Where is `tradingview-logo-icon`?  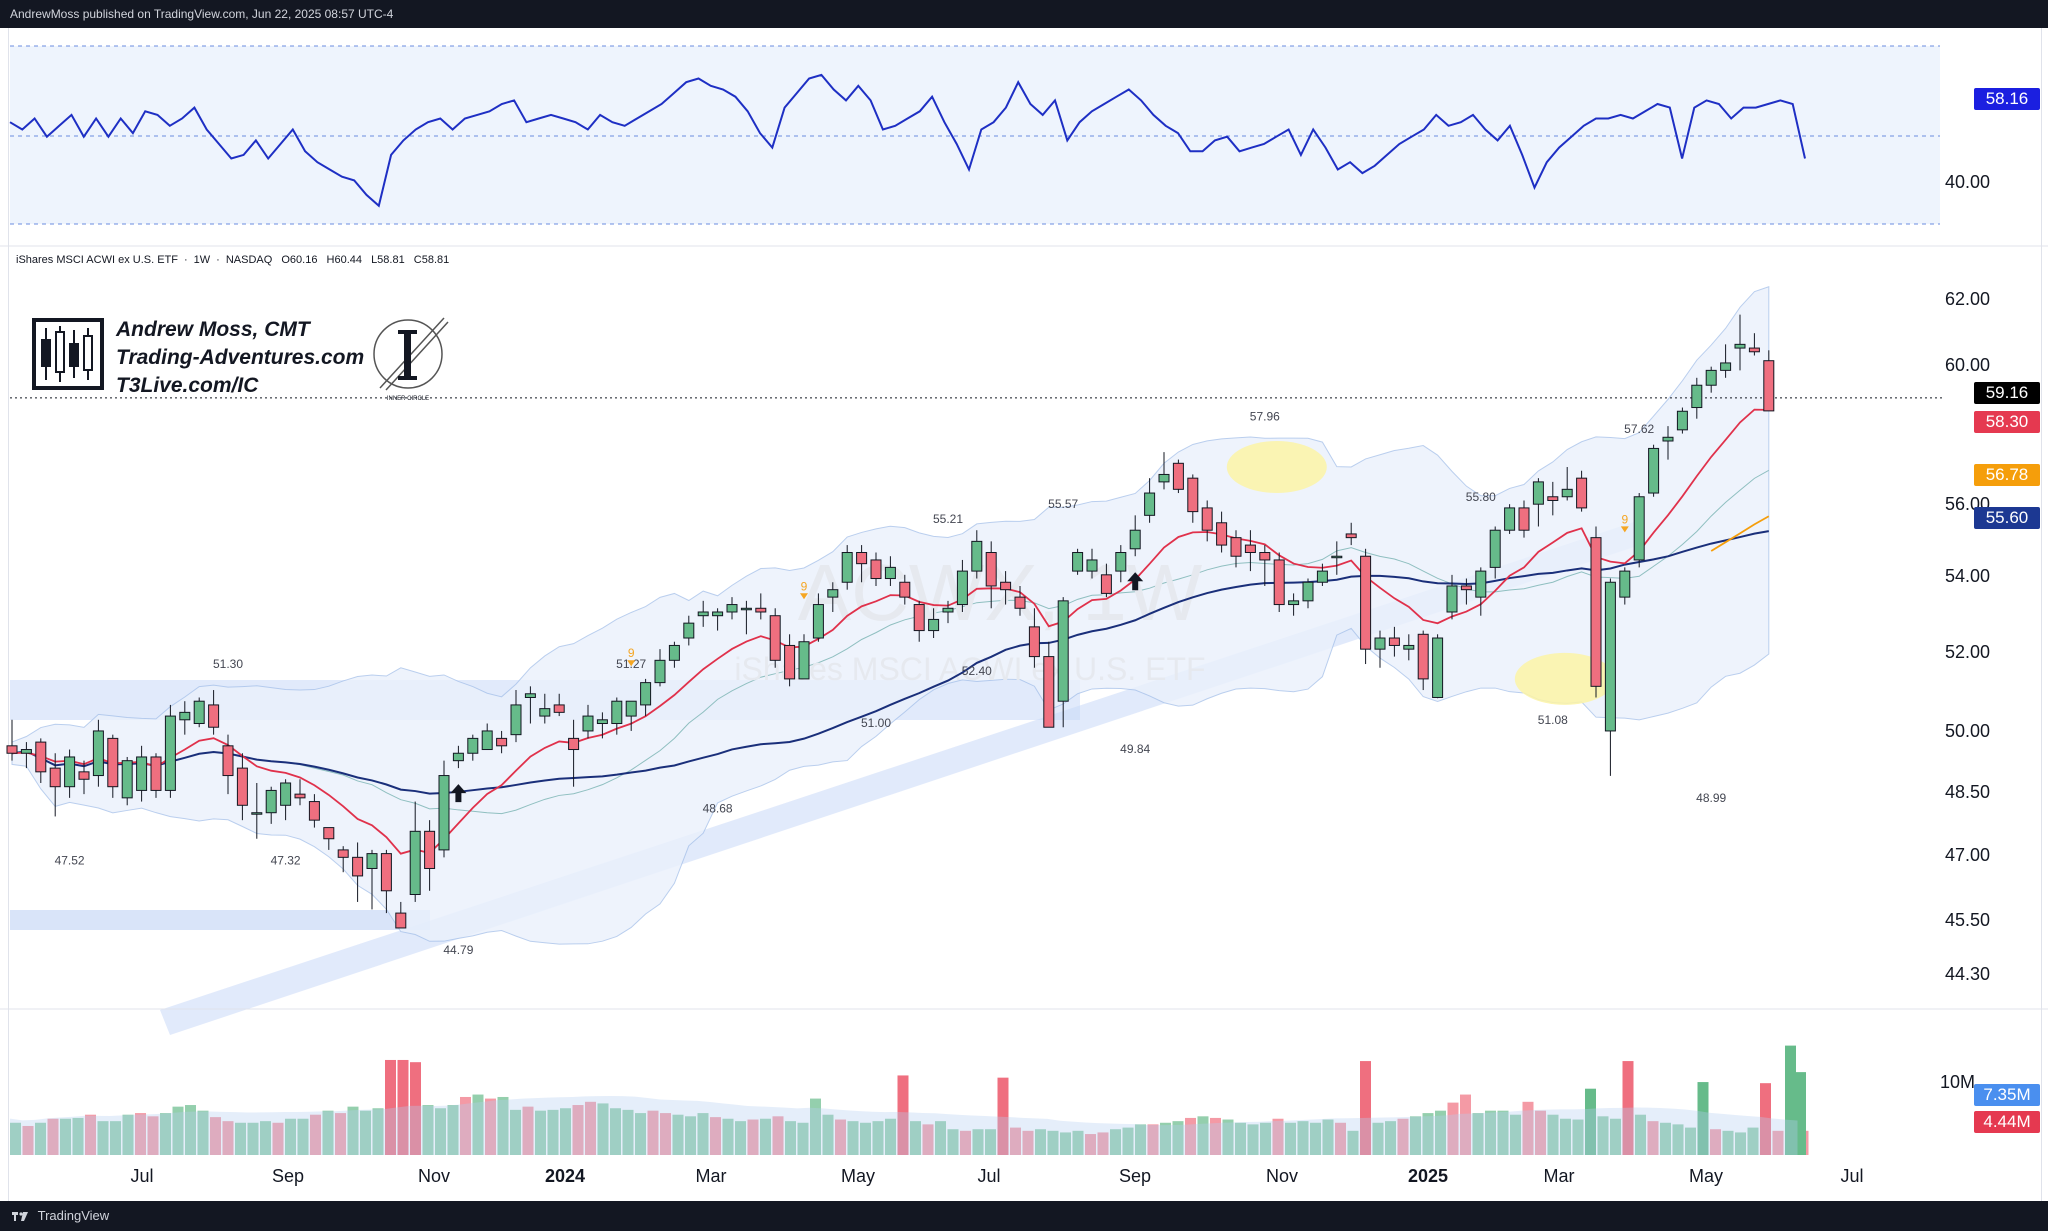
tradingview-logo-icon is located at coordinates (20, 1216).